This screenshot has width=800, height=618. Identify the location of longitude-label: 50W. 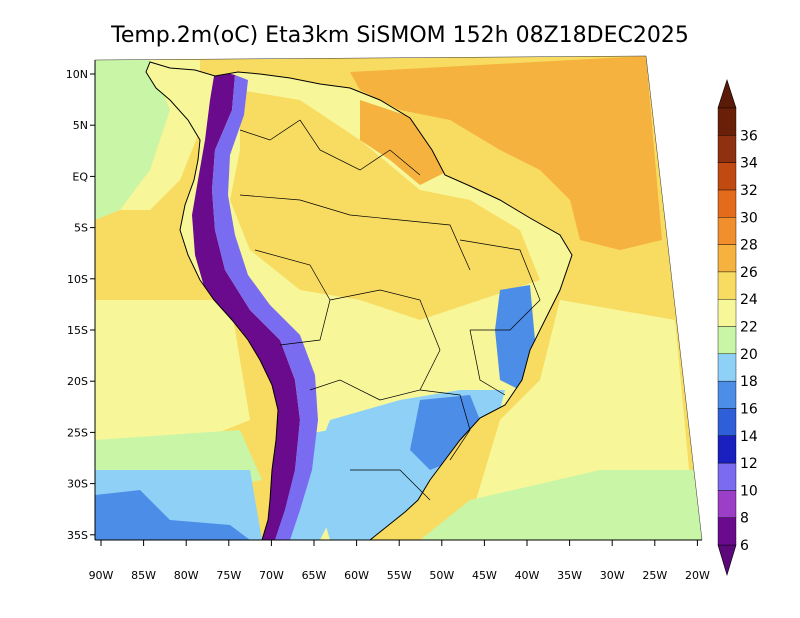
(441, 575).